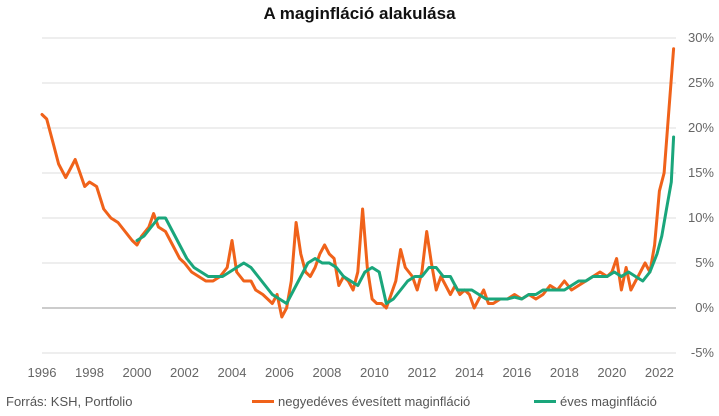  Describe the element at coordinates (701, 37) in the screenshot. I see `y-tick-label: 30%` at that location.